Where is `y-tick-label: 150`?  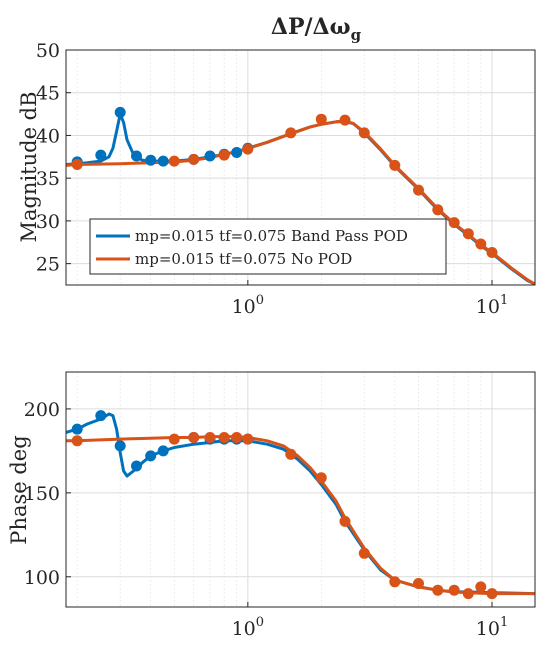 y-tick-label: 150 is located at coordinates (42, 494).